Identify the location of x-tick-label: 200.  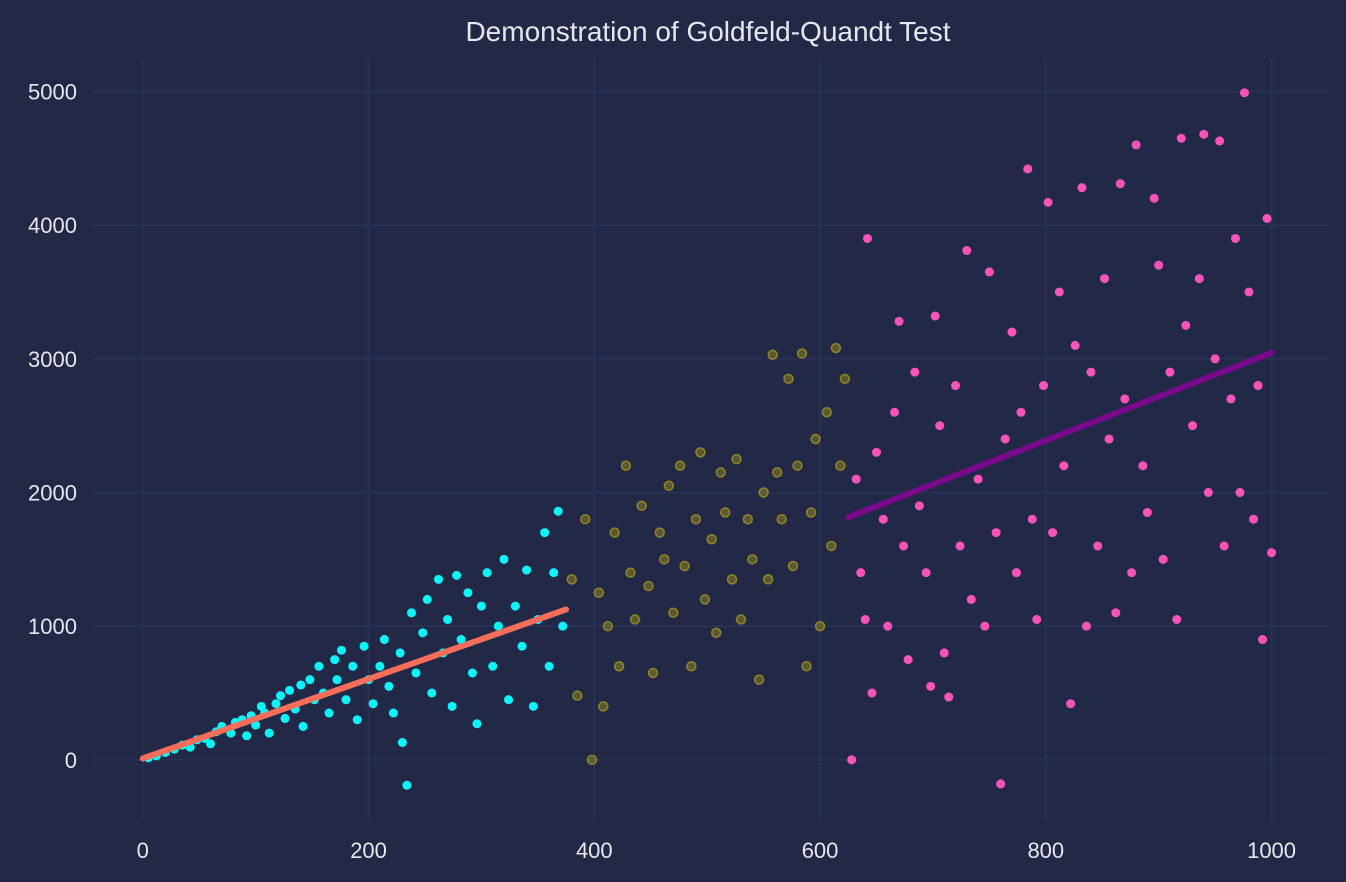
(368, 850).